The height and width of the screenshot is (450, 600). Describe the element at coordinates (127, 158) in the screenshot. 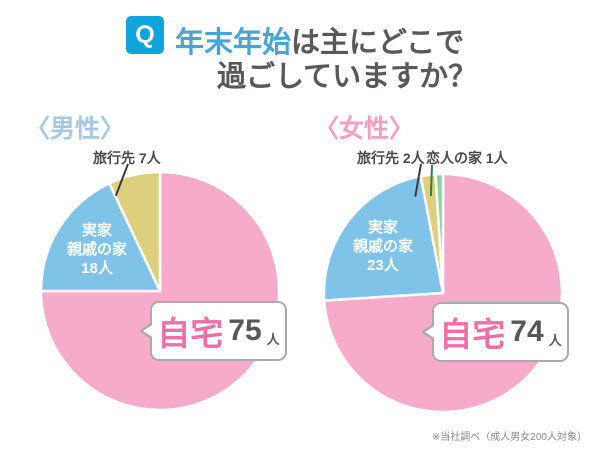

I see `slice-callout-men-travel: 旅行先 7人` at that location.